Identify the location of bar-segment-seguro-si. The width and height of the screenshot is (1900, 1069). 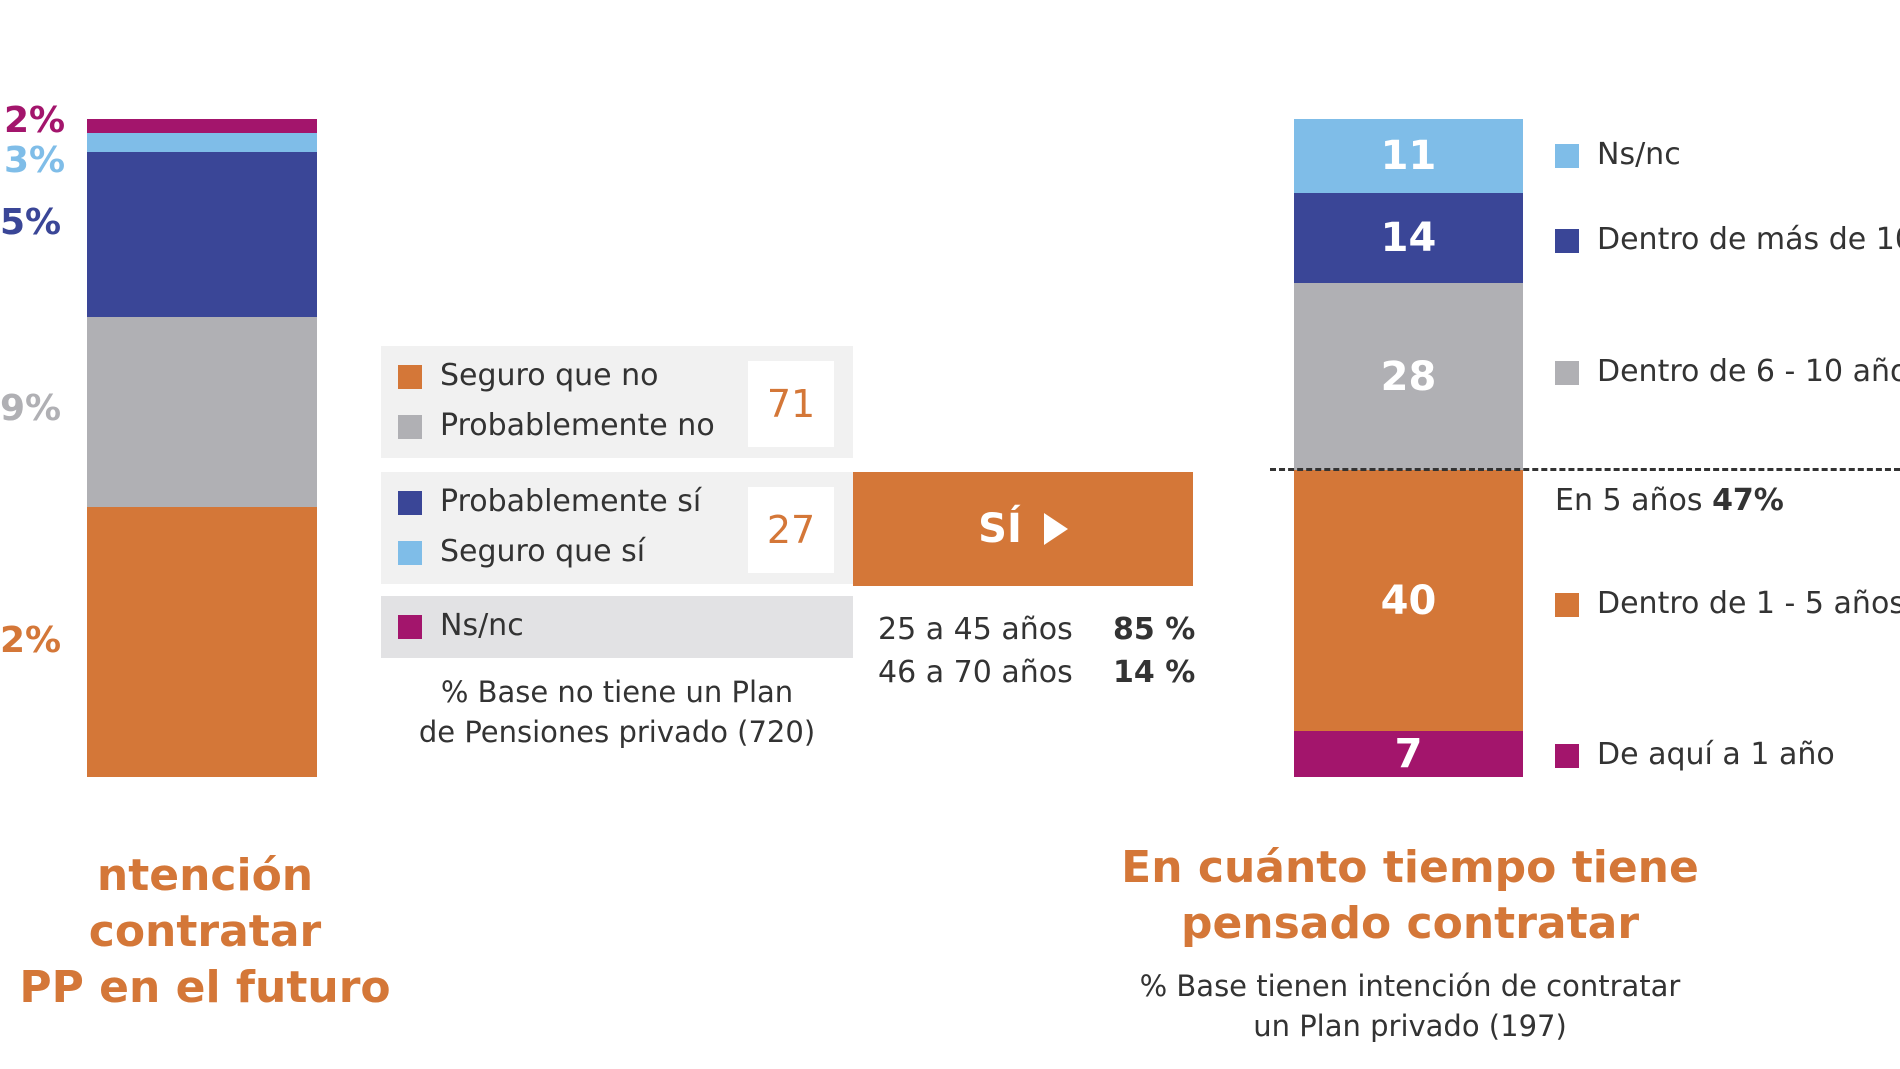
(202, 142).